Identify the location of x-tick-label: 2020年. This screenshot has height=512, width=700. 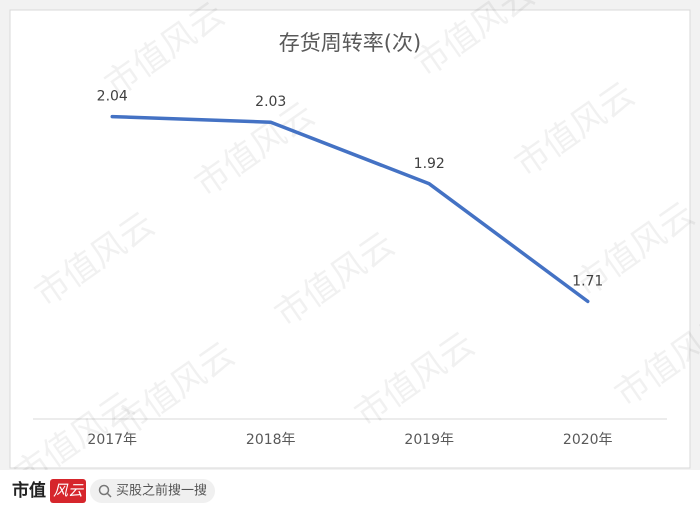
(588, 440).